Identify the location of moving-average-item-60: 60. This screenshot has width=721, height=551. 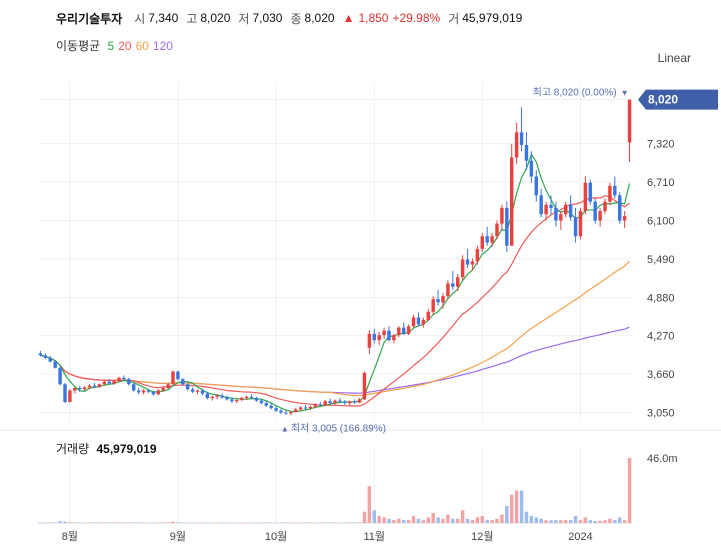
(142, 46).